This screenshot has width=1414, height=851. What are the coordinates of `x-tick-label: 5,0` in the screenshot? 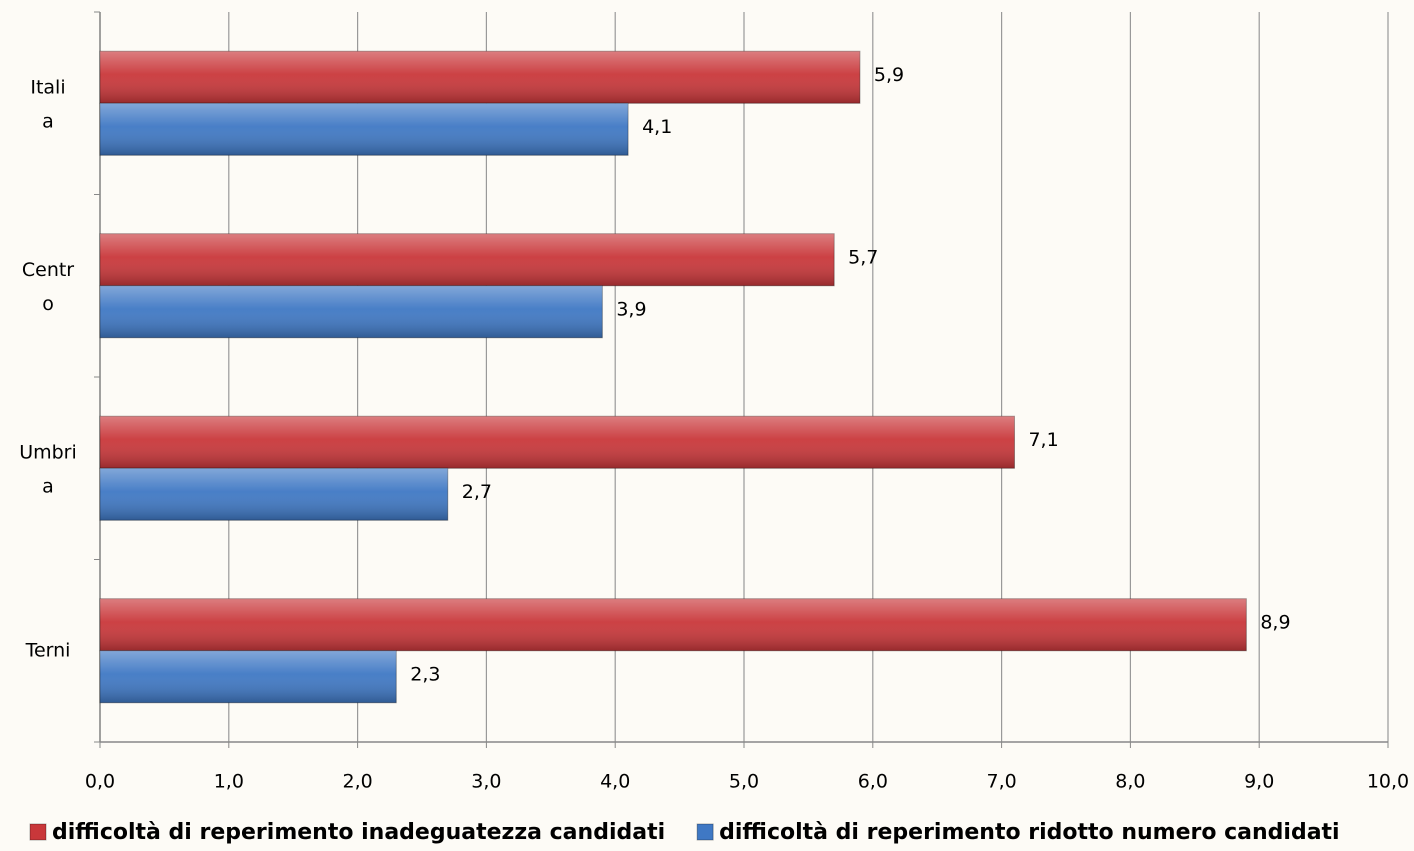 It's located at (744, 782).